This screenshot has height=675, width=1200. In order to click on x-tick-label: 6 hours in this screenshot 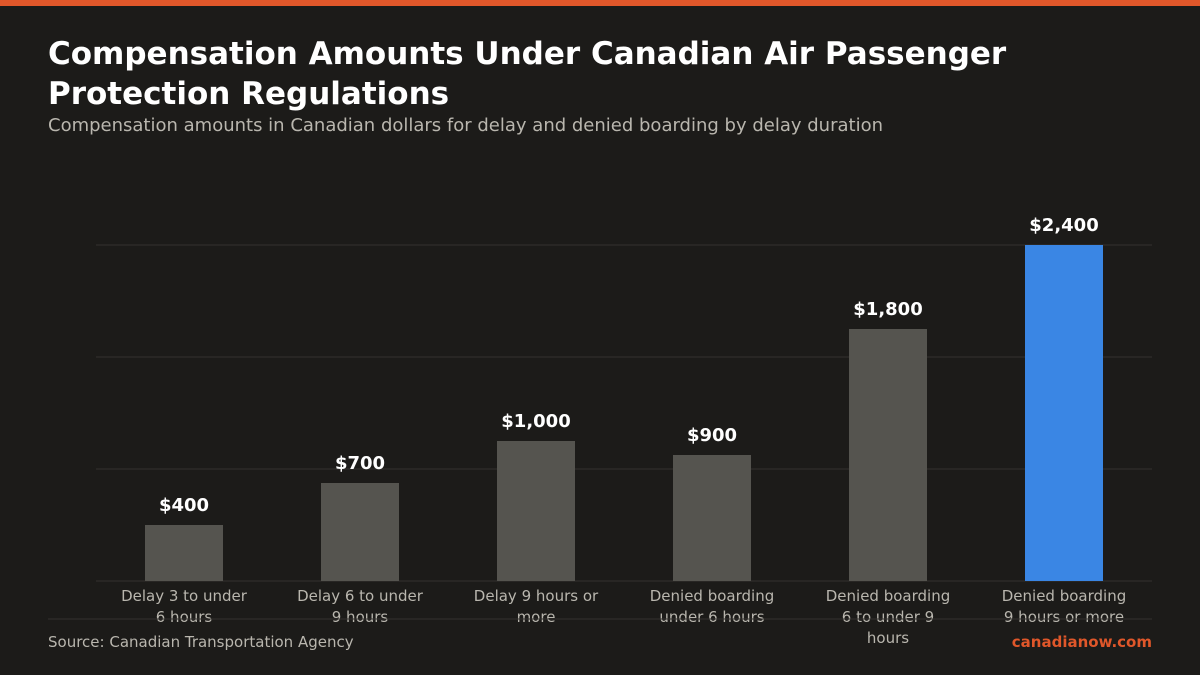, I will do `click(184, 617)`.